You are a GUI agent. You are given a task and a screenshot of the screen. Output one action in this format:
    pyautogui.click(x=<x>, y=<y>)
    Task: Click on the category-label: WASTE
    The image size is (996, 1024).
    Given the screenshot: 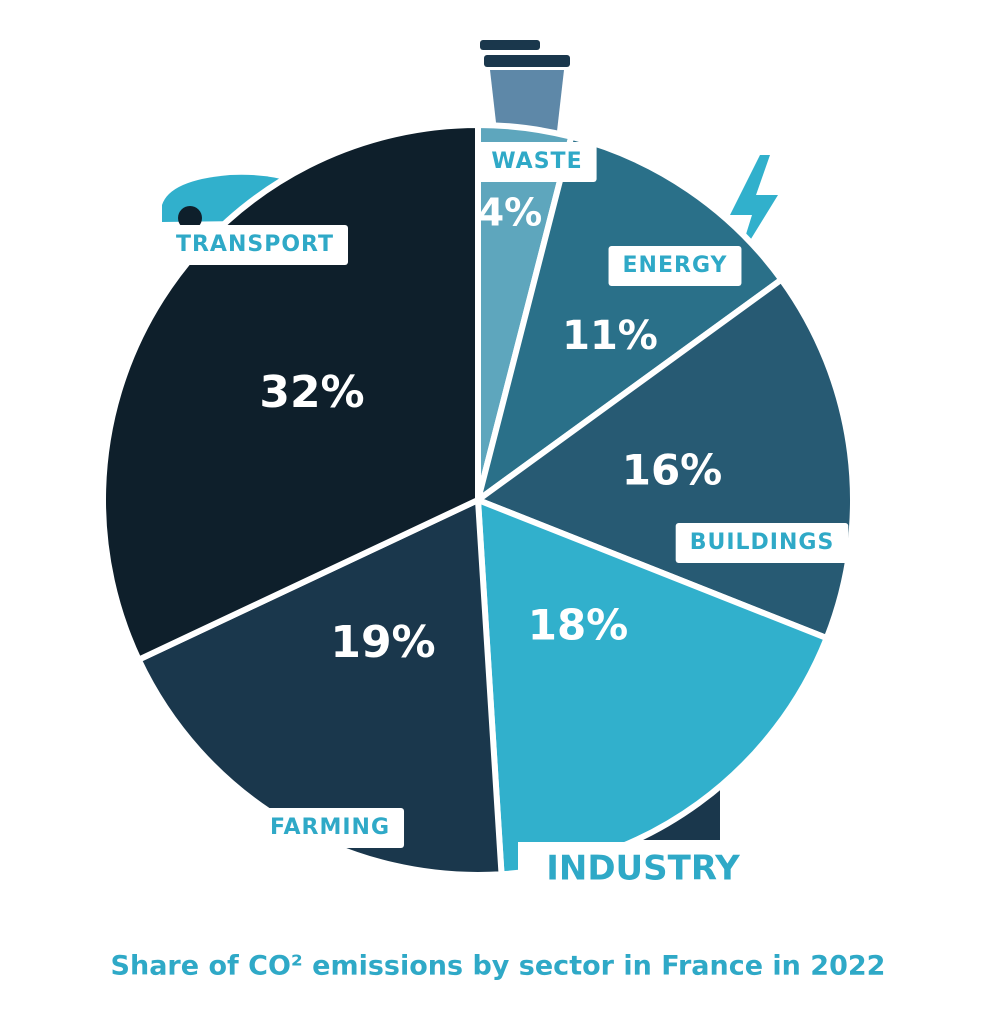 What is the action you would take?
    pyautogui.click(x=536, y=161)
    